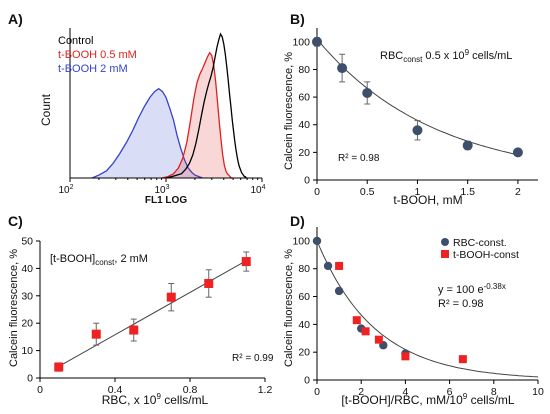 The image size is (550, 414). I want to click on x-tick-label: 10⁴, so click(257, 190).